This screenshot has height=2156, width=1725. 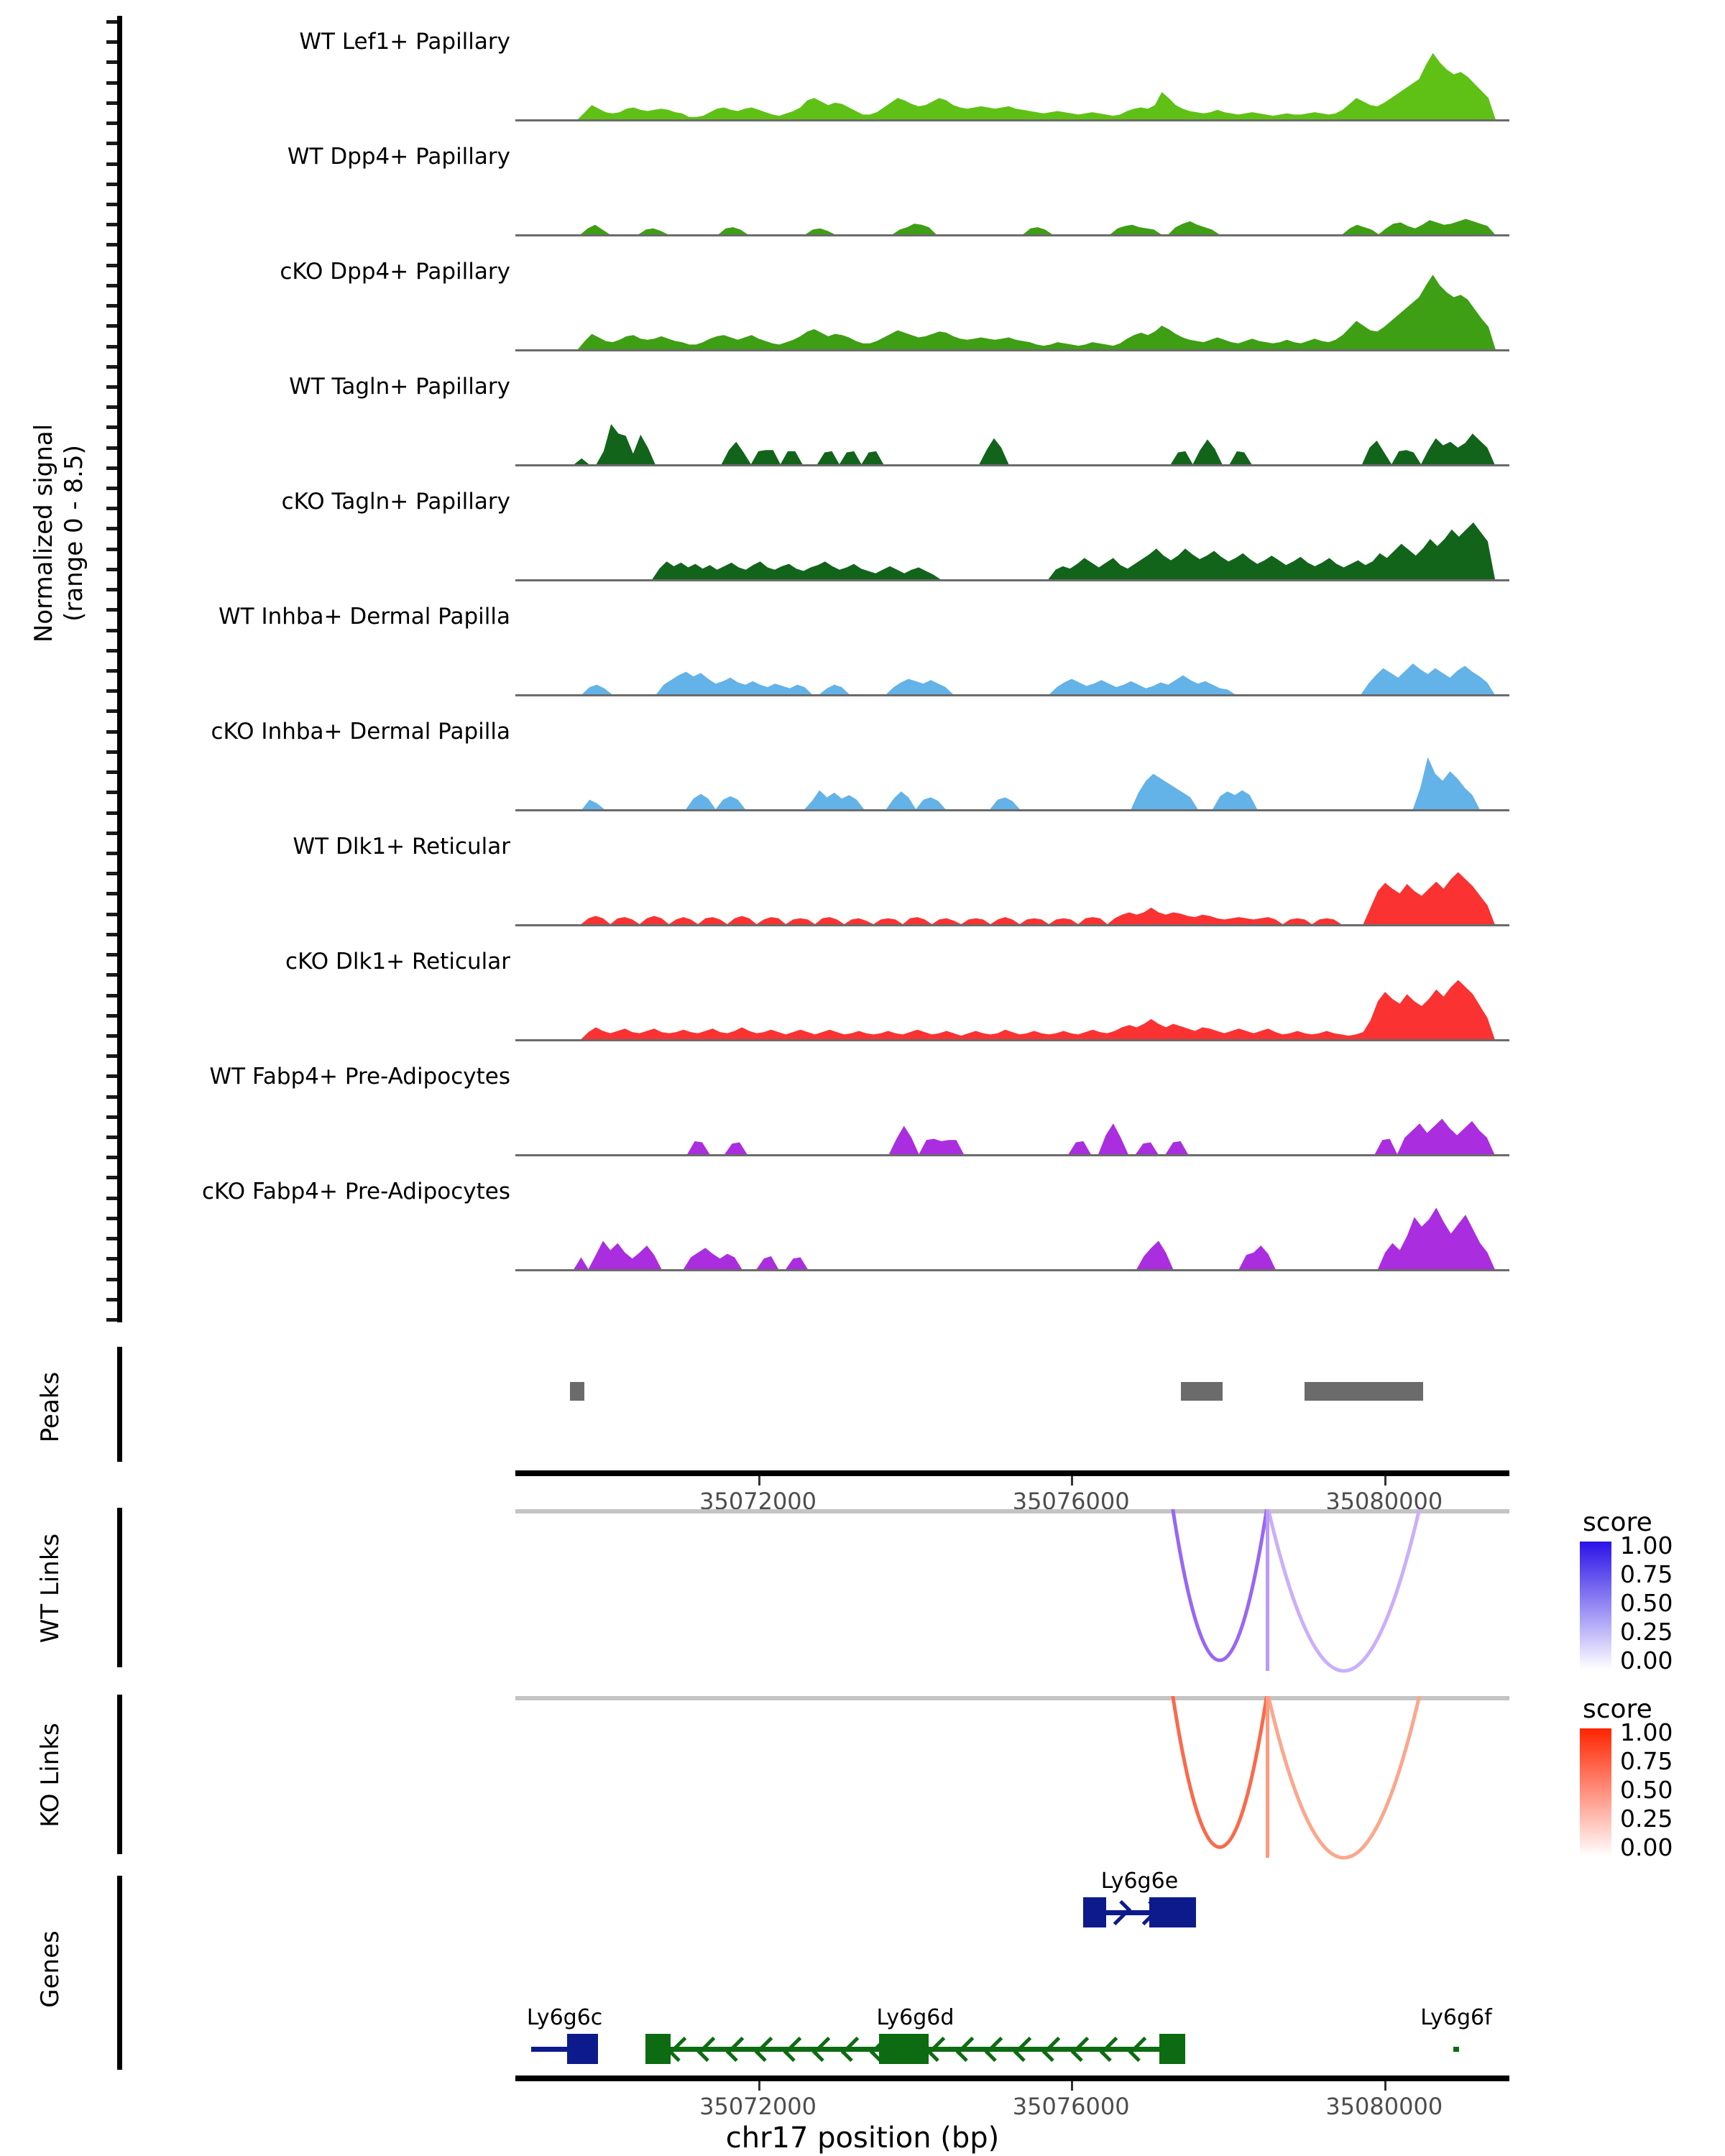 I want to click on ko-legend-gradient-bar, so click(x=1595, y=1792).